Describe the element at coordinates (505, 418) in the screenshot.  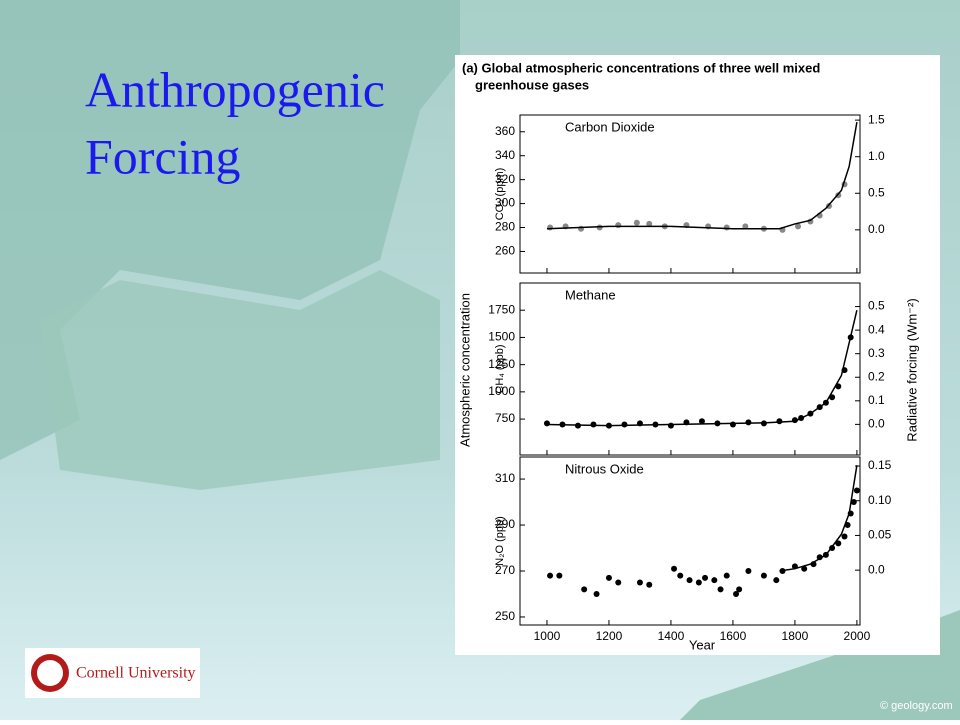
I see `y-tick-label: 750` at that location.